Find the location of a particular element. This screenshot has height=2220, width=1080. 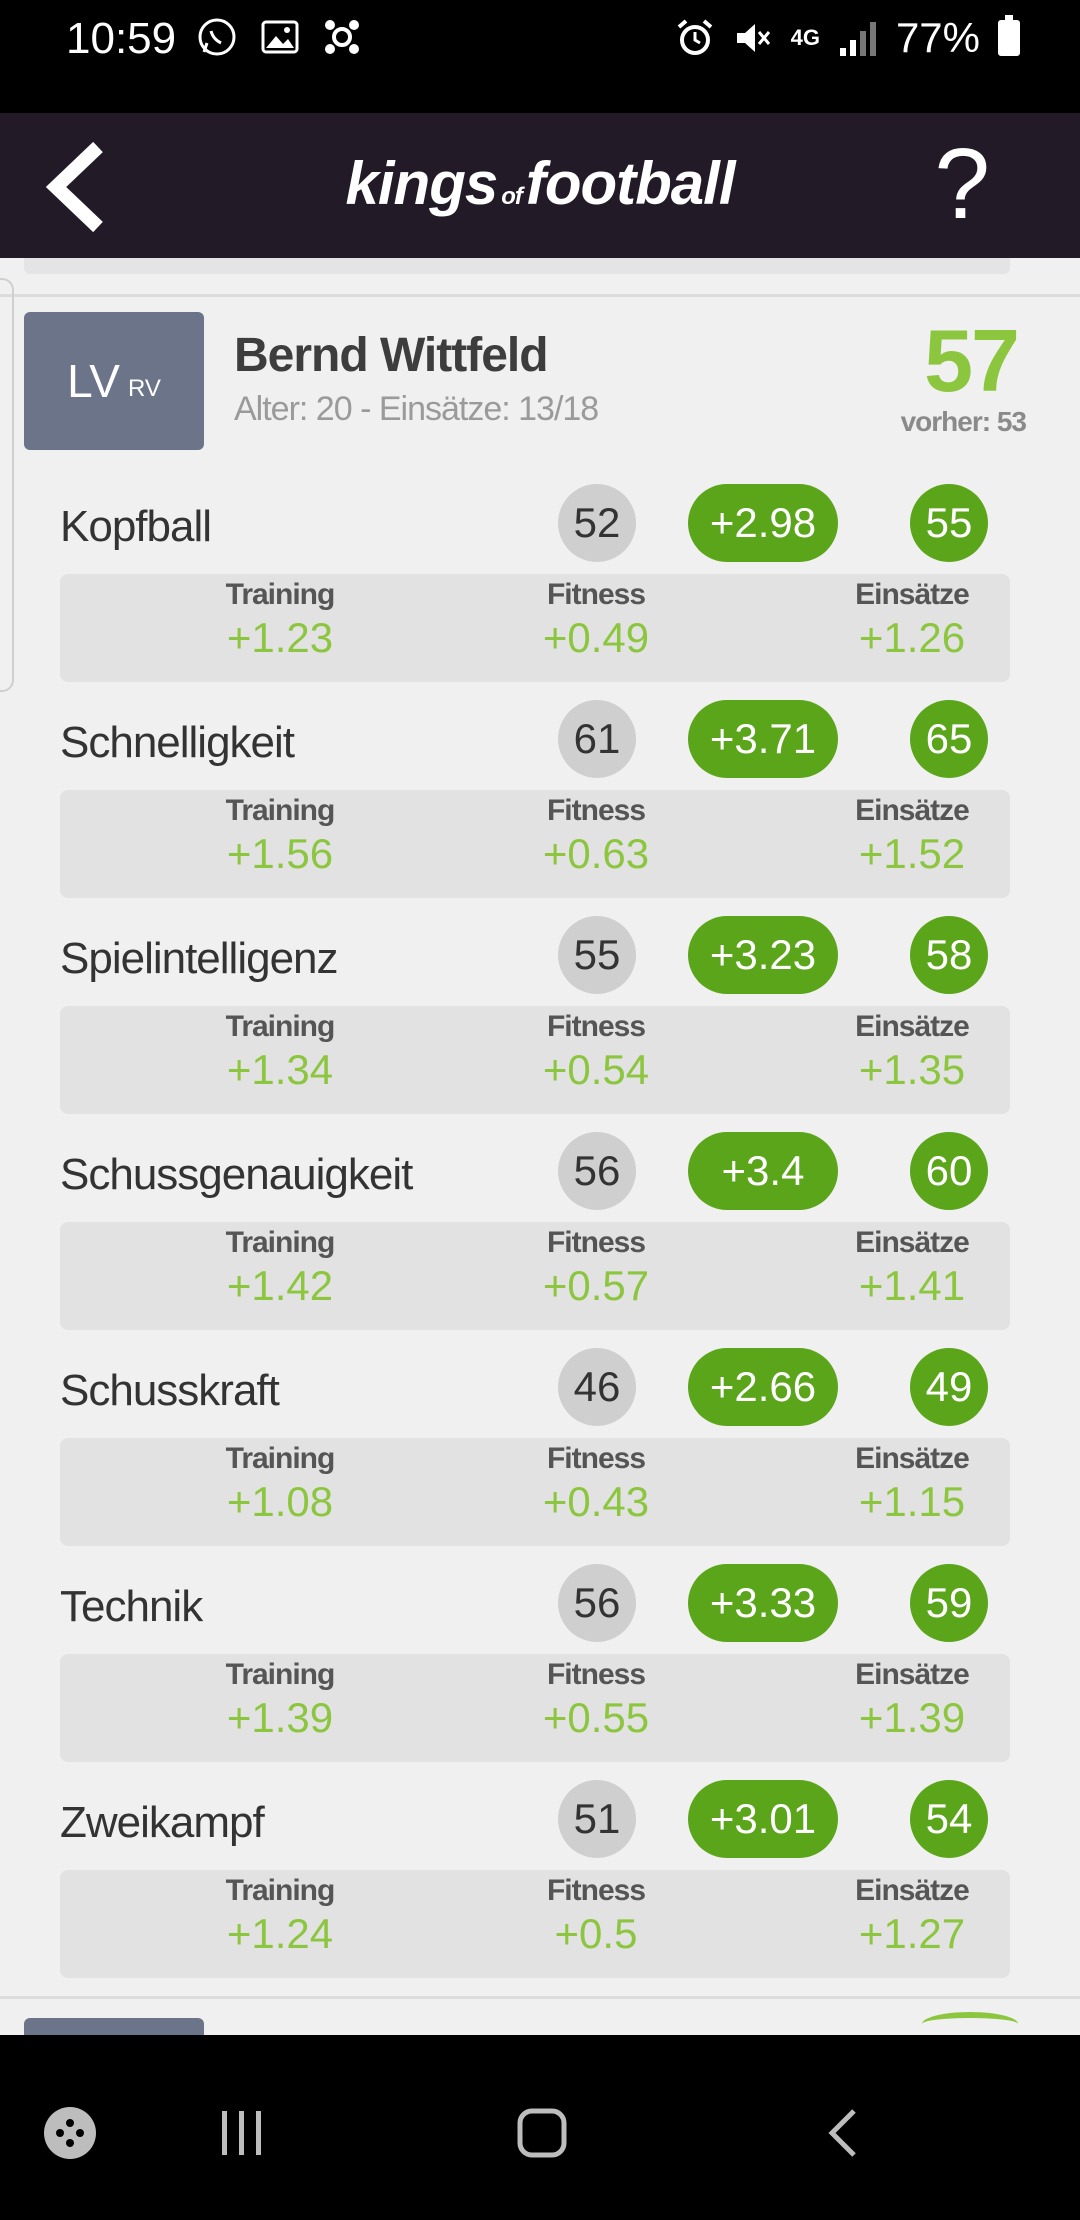

breakdown-value: +1.42 is located at coordinates (280, 1285).